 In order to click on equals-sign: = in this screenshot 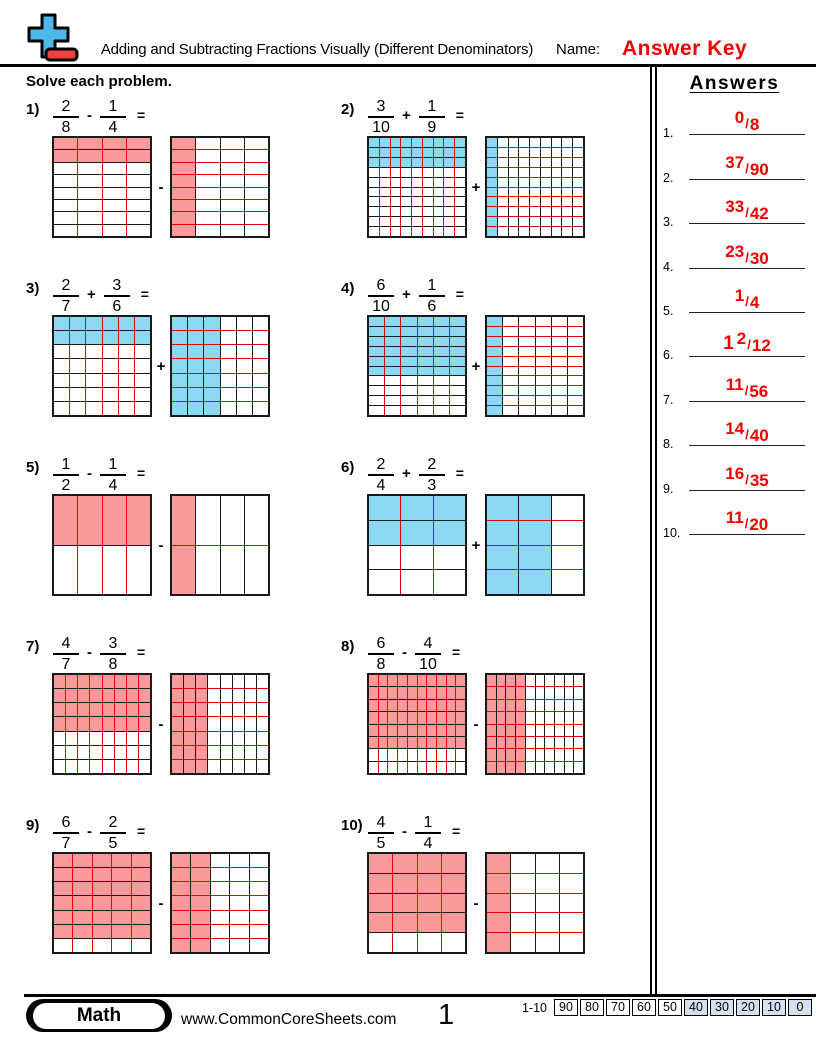, I will do `click(459, 115)`.